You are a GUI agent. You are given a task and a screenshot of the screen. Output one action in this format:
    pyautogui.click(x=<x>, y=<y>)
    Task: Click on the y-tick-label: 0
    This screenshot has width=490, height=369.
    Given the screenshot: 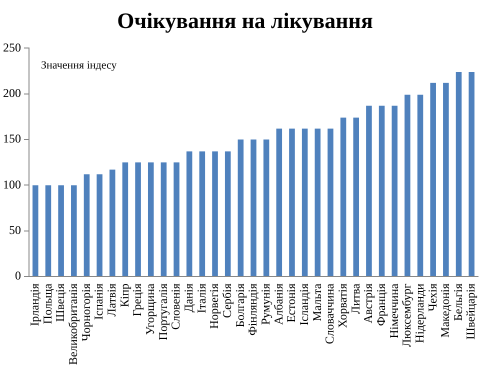 What is the action you would take?
    pyautogui.click(x=18, y=275)
    